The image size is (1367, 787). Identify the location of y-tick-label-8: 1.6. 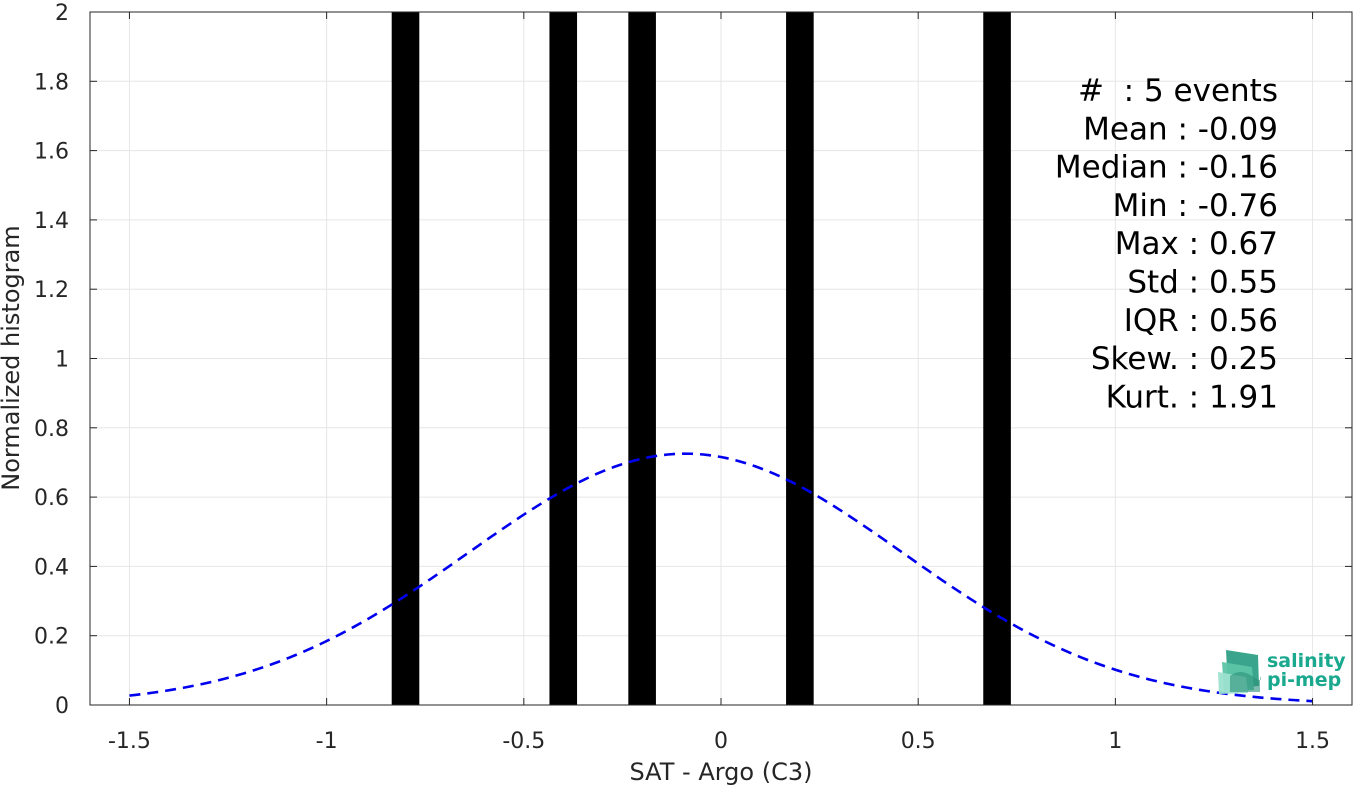
(51, 152).